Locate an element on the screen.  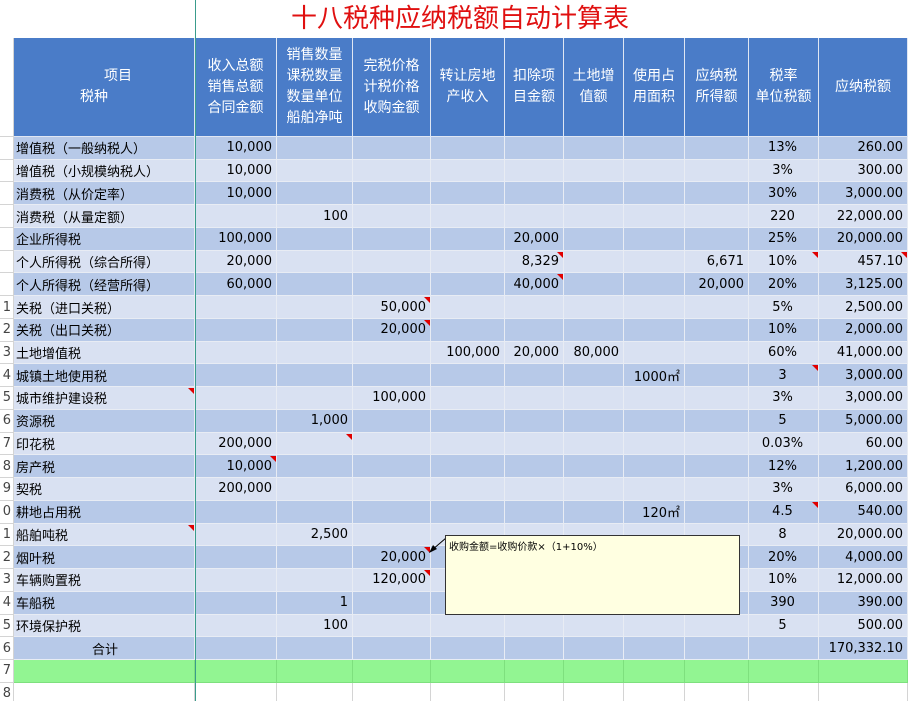
row-label: 烟叶税 is located at coordinates (104, 558).